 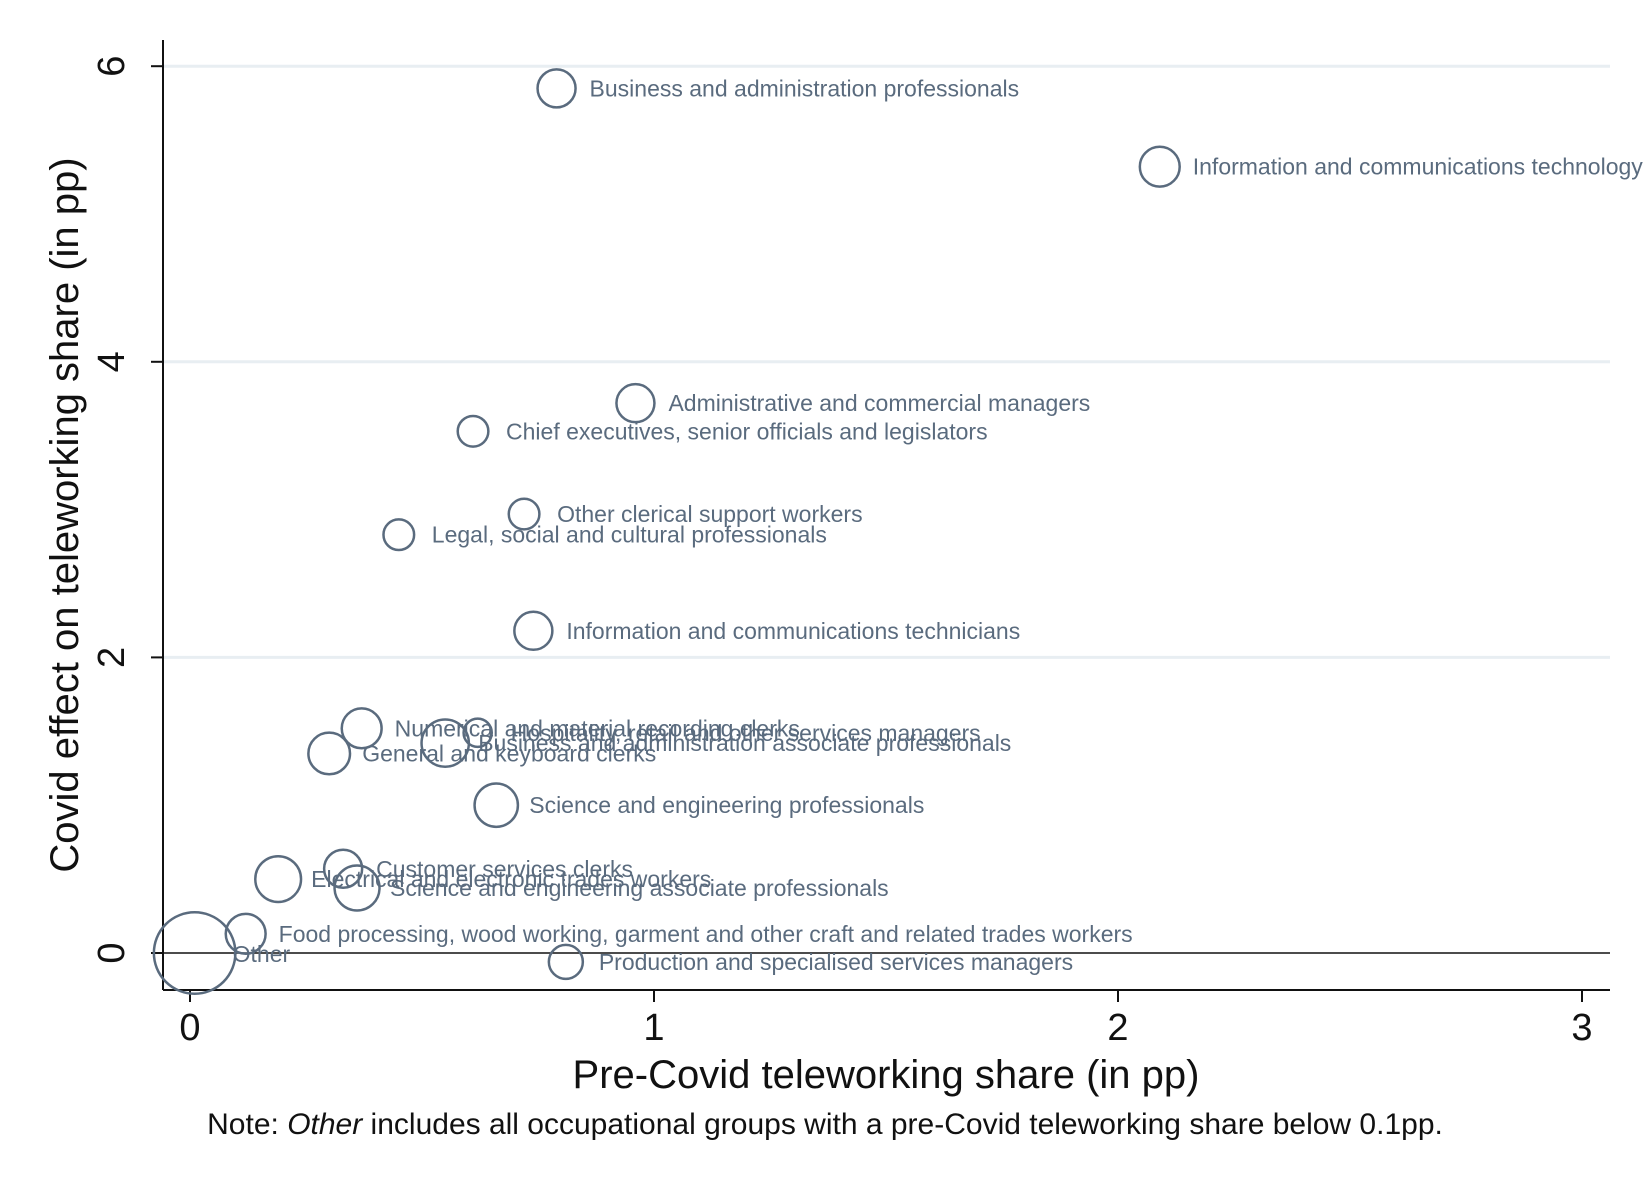 I want to click on x-tick-label-0: 0, so click(x=189, y=1028).